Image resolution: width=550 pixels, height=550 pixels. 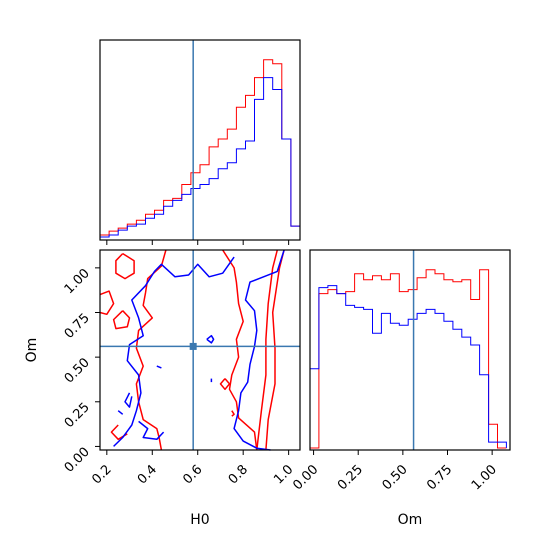 I want to click on x-tick-label-om-0.75: 0.75, so click(x=439, y=477).